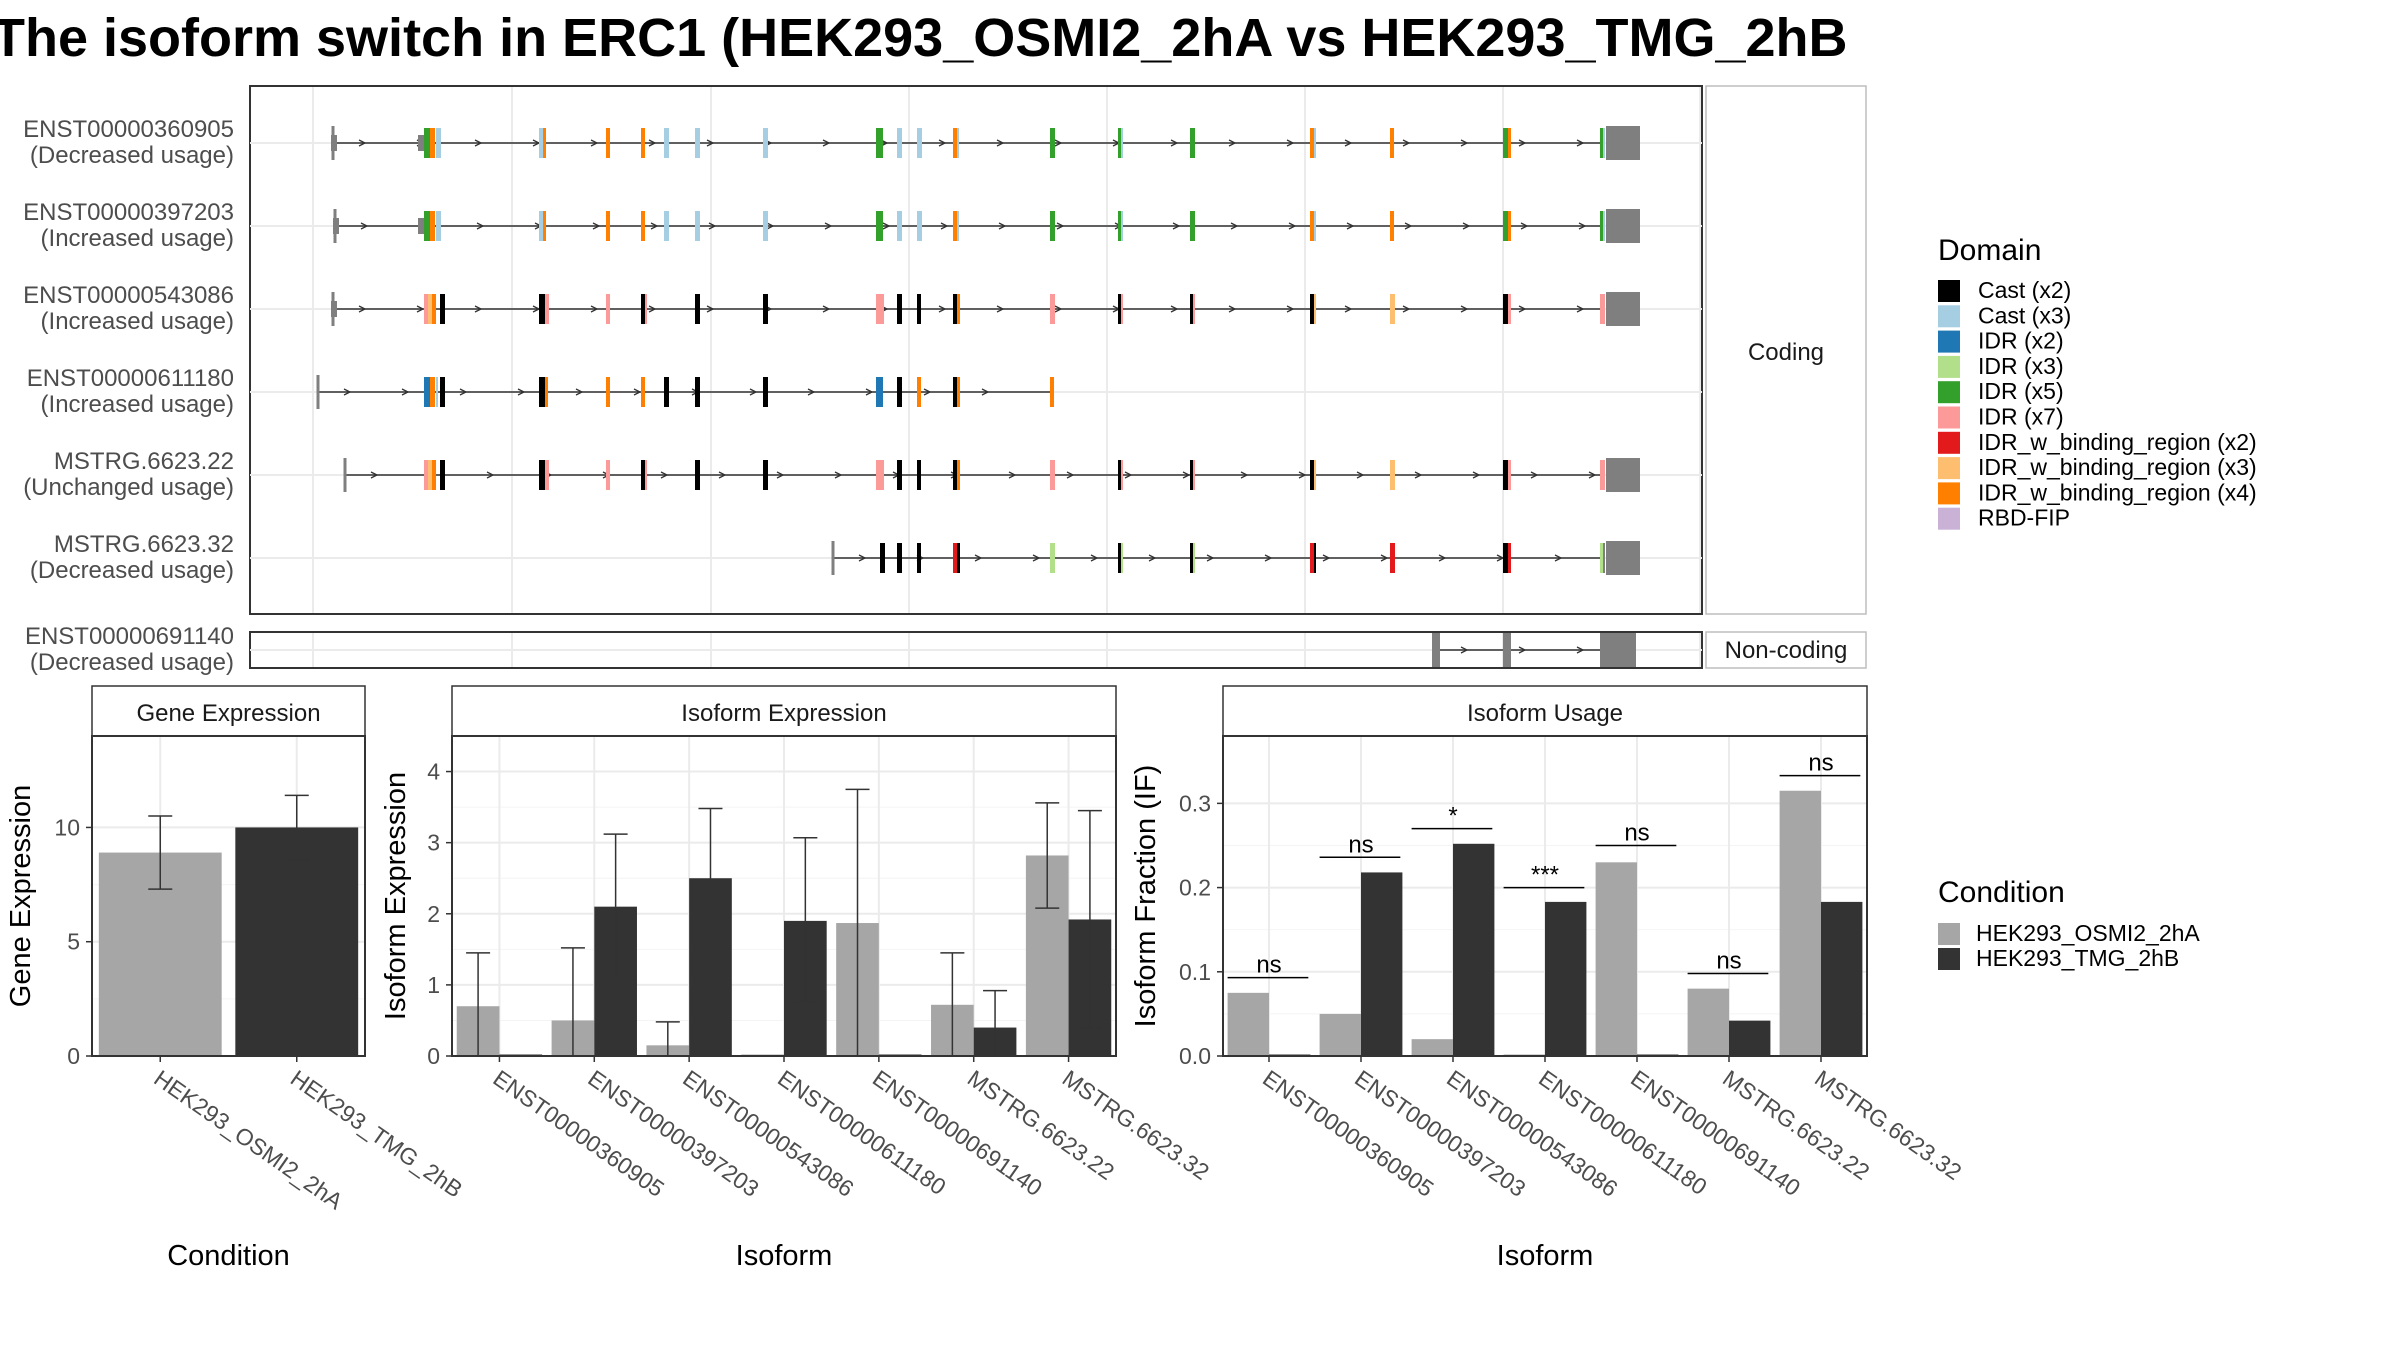  What do you see at coordinates (228, 713) in the screenshot?
I see `panel-strip-label: Gene Expression` at bounding box center [228, 713].